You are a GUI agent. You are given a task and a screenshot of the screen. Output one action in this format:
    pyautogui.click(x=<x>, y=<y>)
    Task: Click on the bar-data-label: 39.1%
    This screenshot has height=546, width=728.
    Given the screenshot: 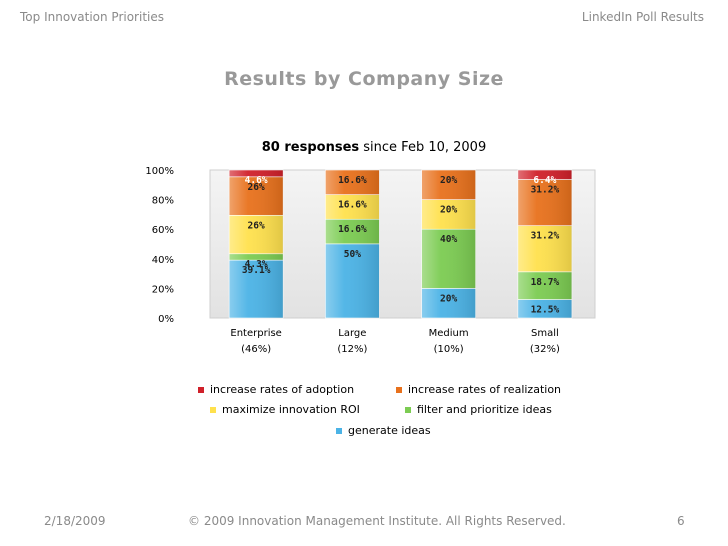 What is the action you would take?
    pyautogui.click(x=256, y=270)
    